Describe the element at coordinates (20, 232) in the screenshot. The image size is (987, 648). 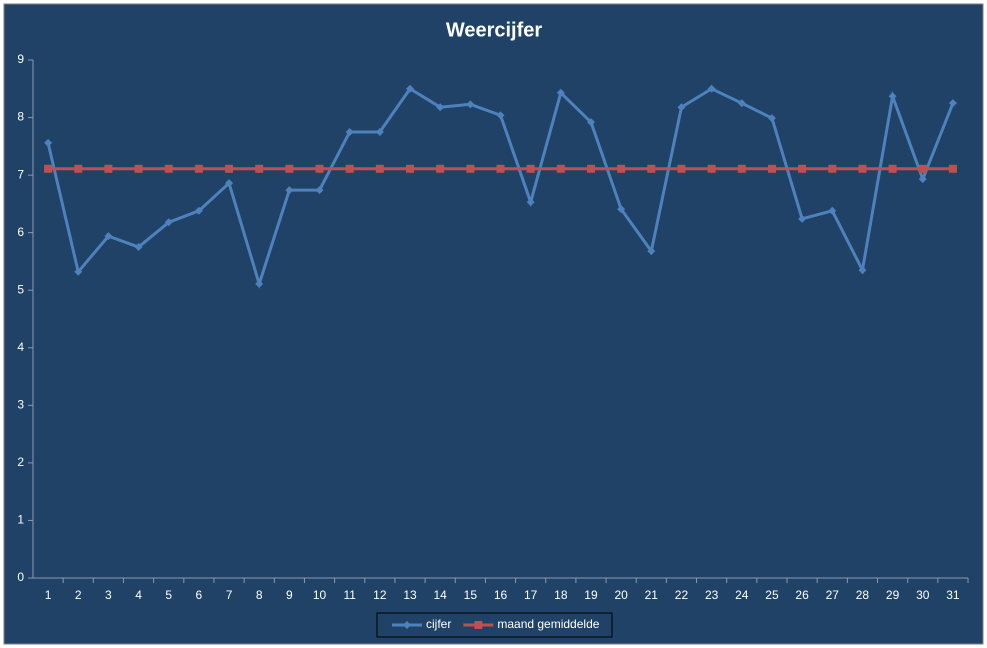
I see `y-tick-label: 6` at that location.